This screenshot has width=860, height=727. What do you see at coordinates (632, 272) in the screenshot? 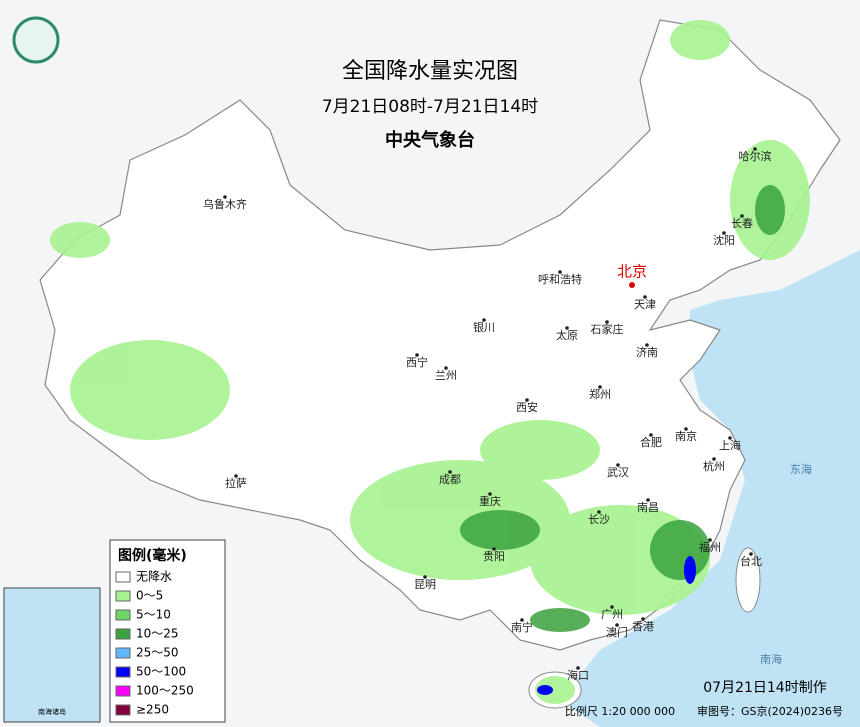
I see `capital-label: 北京` at bounding box center [632, 272].